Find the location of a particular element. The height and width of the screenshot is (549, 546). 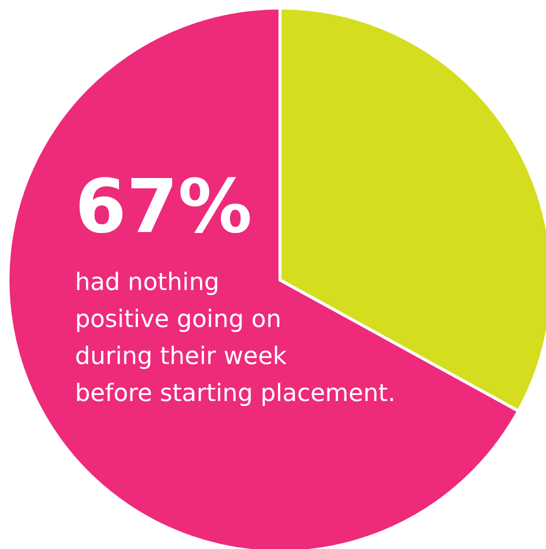

data-label: 67% is located at coordinates (163, 207).